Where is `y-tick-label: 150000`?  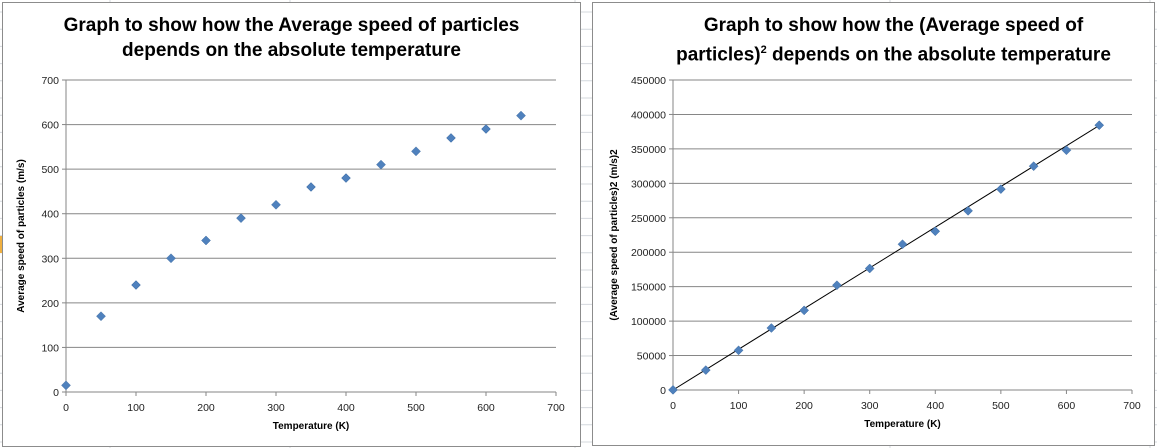
y-tick-label: 150000 is located at coordinates (648, 288).